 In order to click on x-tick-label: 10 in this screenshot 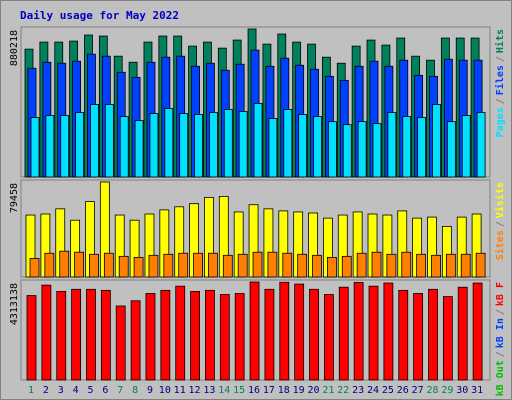, I will do `click(165, 390)`.